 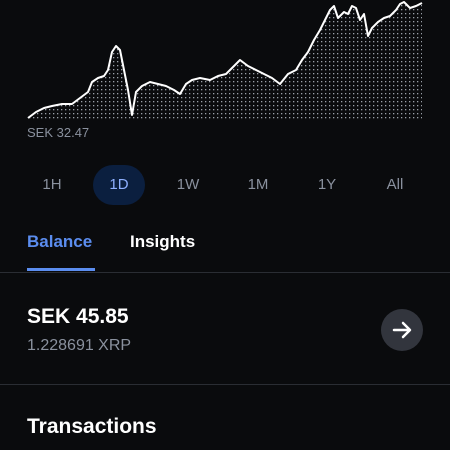 What do you see at coordinates (119, 185) in the screenshot?
I see `time-range-option: 1D` at bounding box center [119, 185].